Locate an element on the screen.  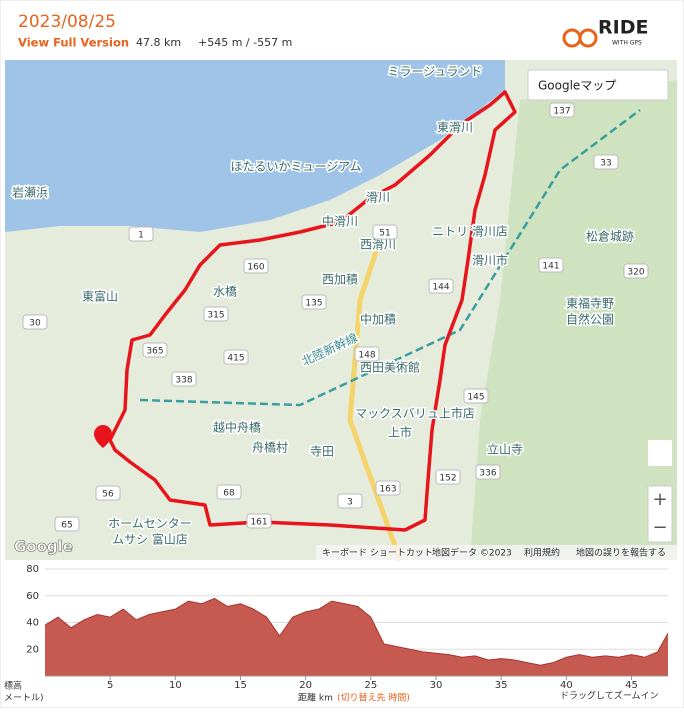
map-label: 東富山 is located at coordinates (100, 296).